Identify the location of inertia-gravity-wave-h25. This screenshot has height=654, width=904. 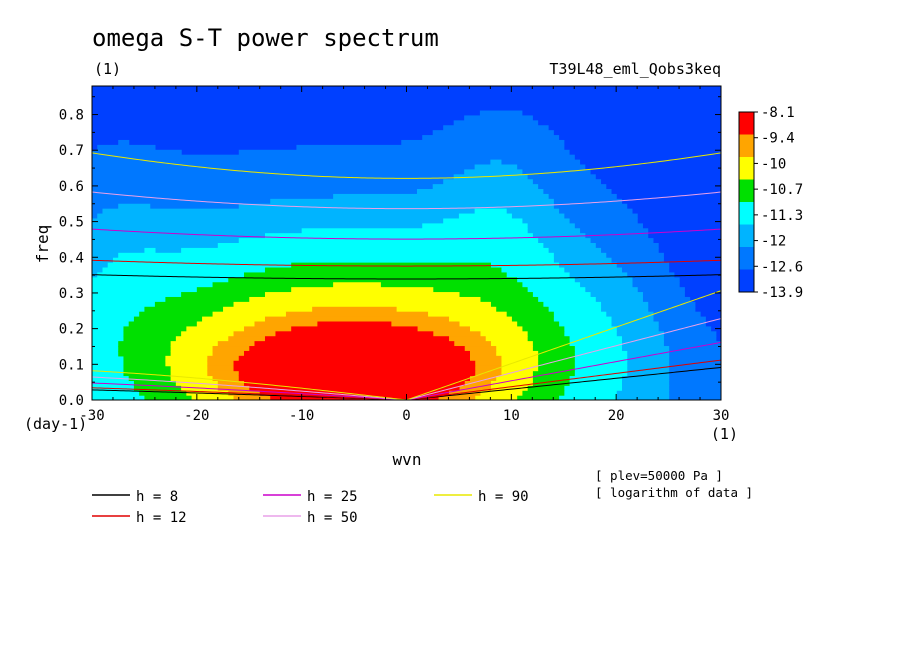
(406, 234).